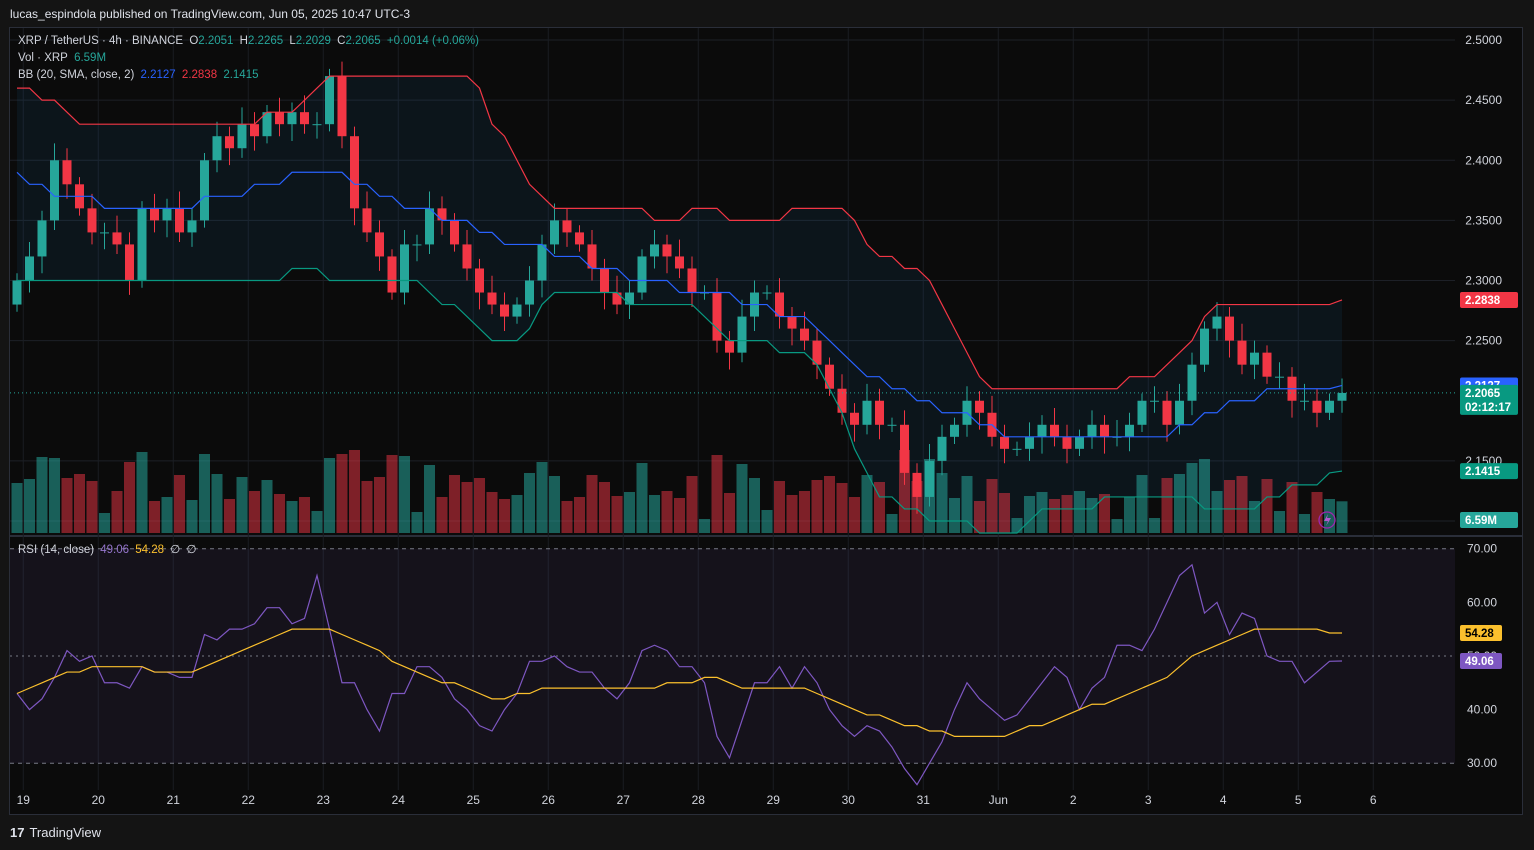 This screenshot has height=850, width=1534. What do you see at coordinates (55, 832) in the screenshot?
I see `footer-brand: 17 TradingView` at bounding box center [55, 832].